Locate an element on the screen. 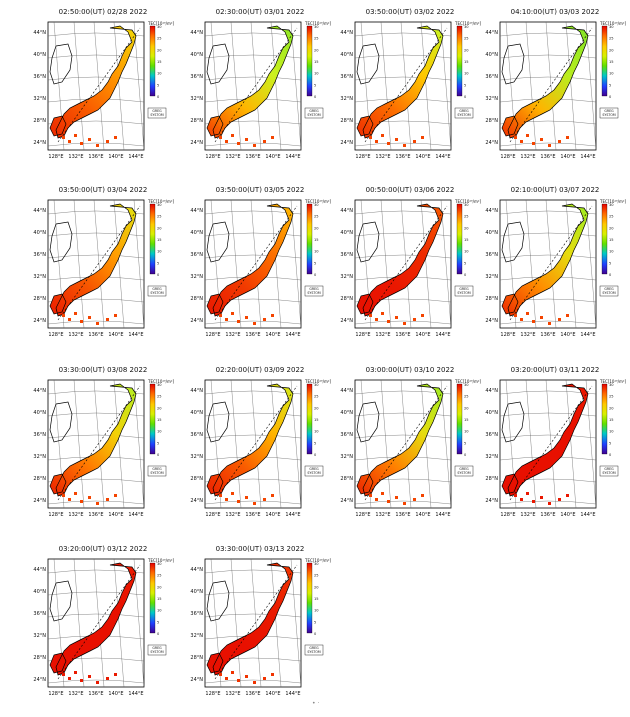 This screenshot has height=717, width=630. lat-tick-label: 32°N is located at coordinates (346, 99).